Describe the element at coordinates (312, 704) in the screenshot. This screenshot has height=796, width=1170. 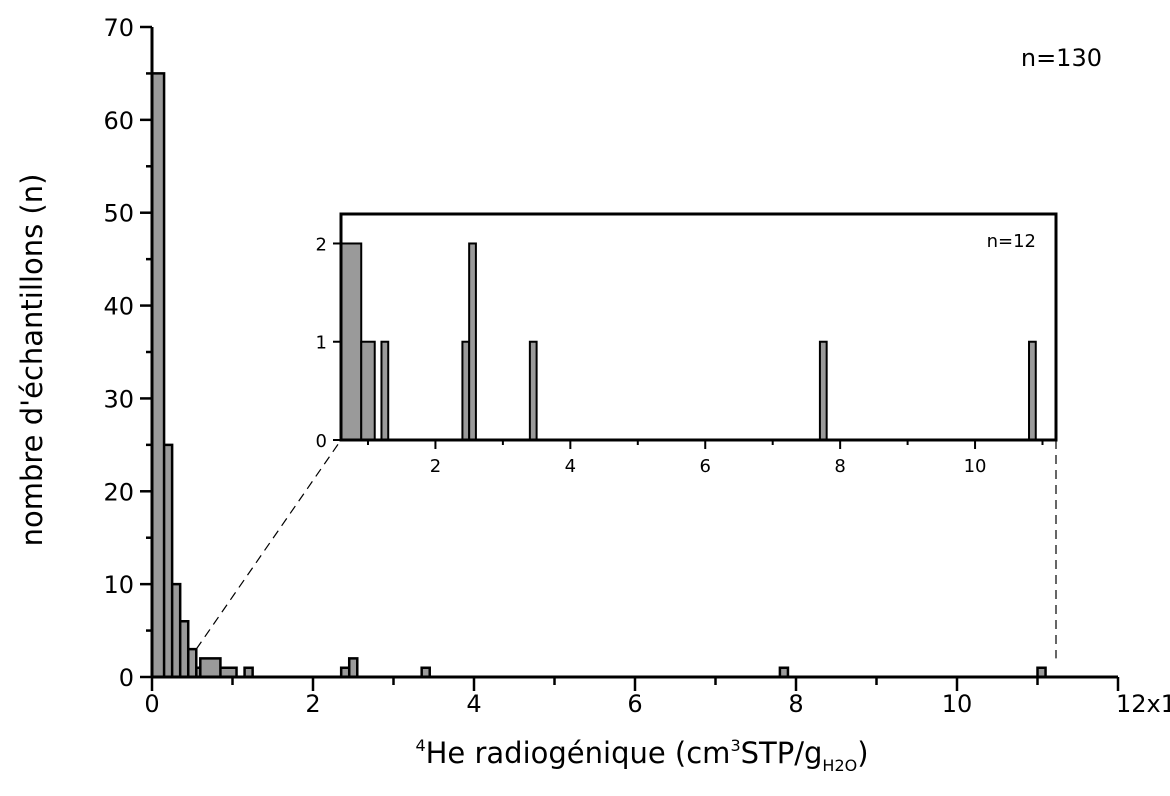
I see `x-tick-label: 2` at that location.